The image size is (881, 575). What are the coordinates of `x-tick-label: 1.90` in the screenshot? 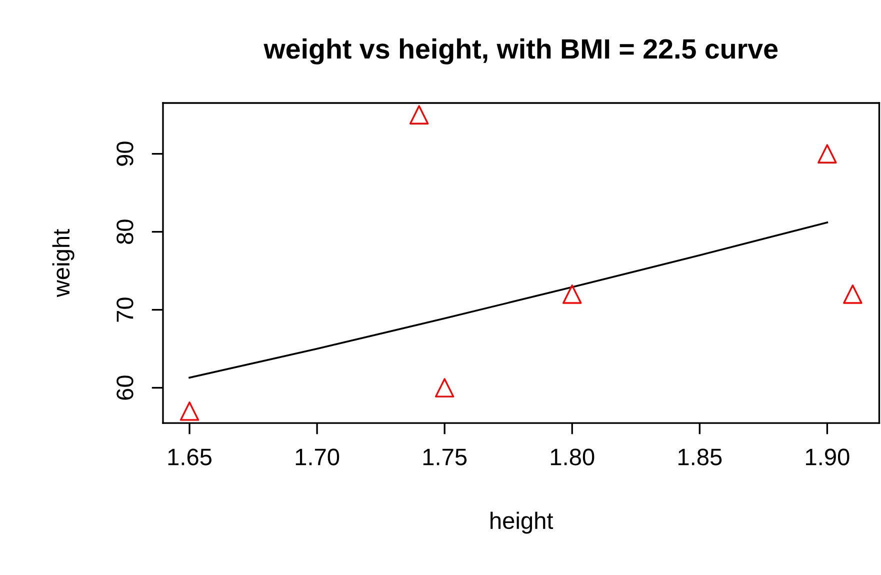 It's located at (828, 457).